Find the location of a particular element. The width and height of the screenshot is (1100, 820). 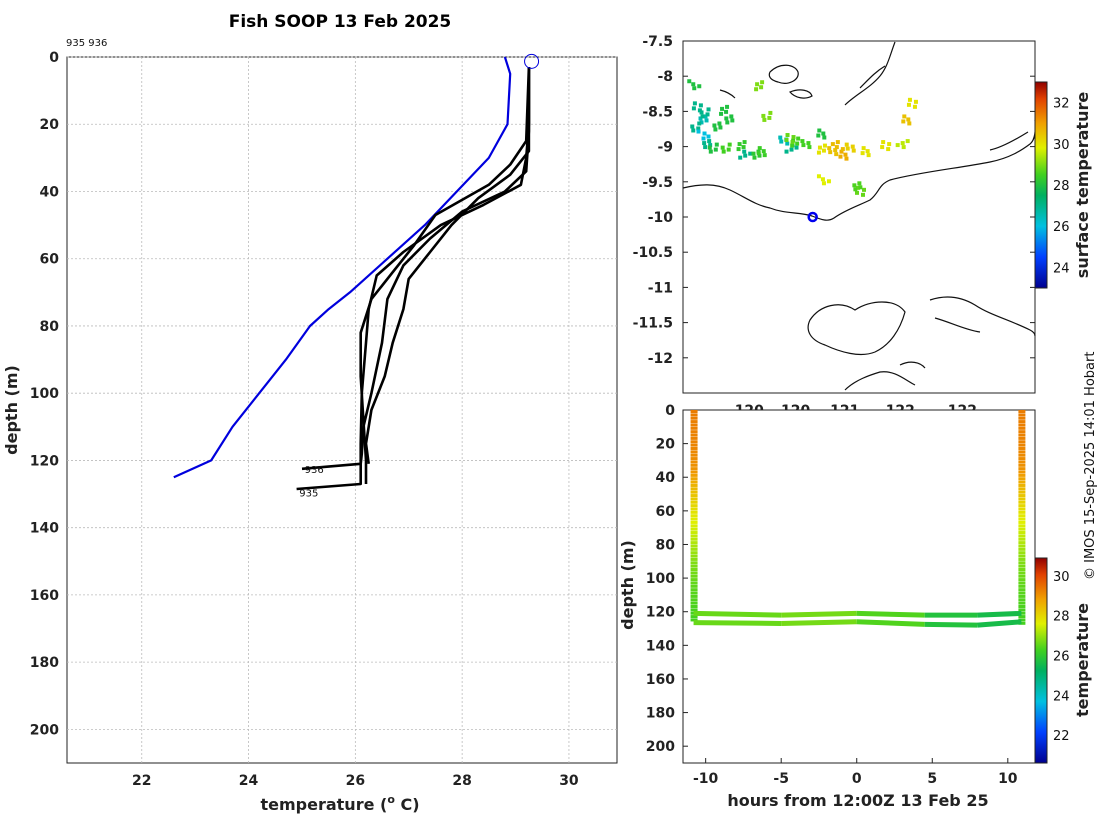

map-colorbar-tick-2: 28 is located at coordinates (1061, 186).